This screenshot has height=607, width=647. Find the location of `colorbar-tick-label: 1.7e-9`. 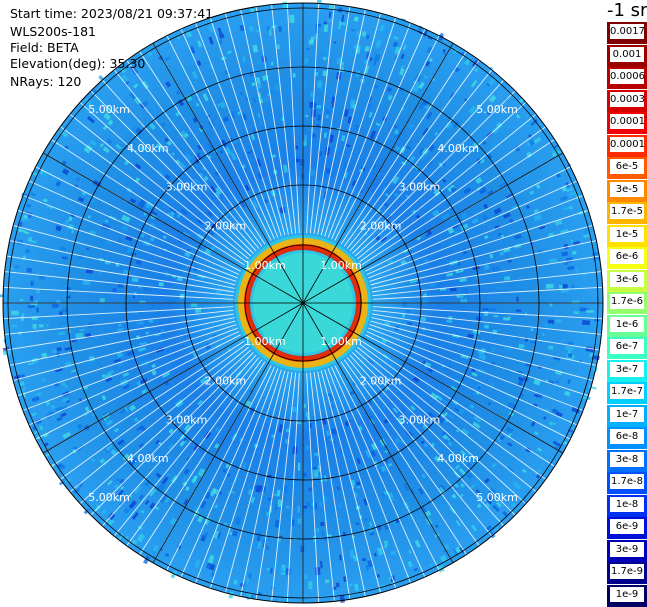

colorbar-tick-label: 1.7e-9 is located at coordinates (627, 571).